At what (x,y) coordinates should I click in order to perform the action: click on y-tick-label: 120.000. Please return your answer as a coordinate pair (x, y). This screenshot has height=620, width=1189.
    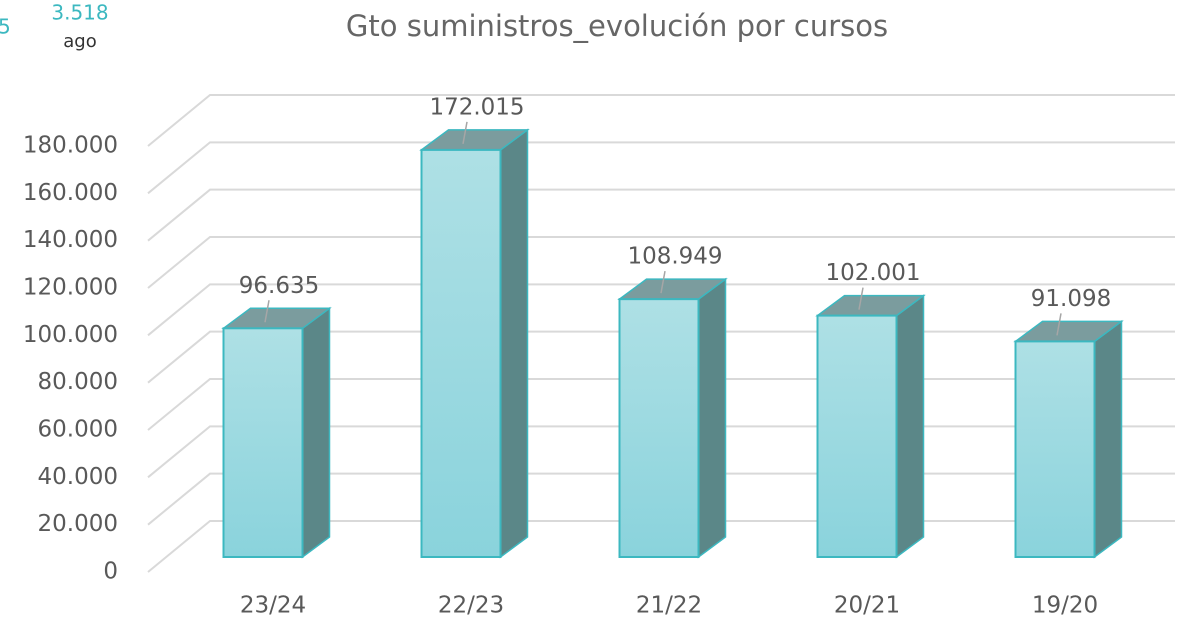
    Looking at the image, I should click on (70, 288).